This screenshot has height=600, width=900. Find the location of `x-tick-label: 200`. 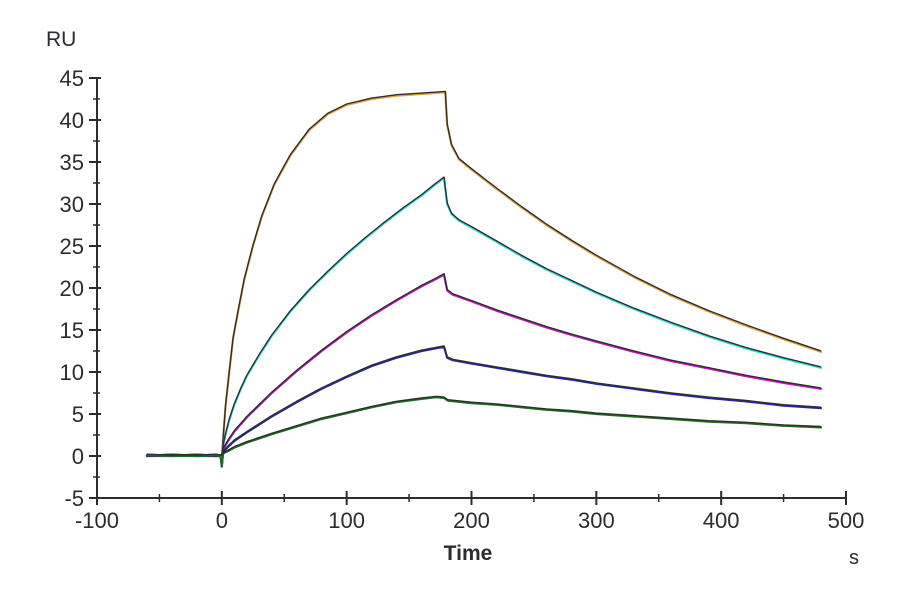

x-tick-label: 200 is located at coordinates (471, 520).